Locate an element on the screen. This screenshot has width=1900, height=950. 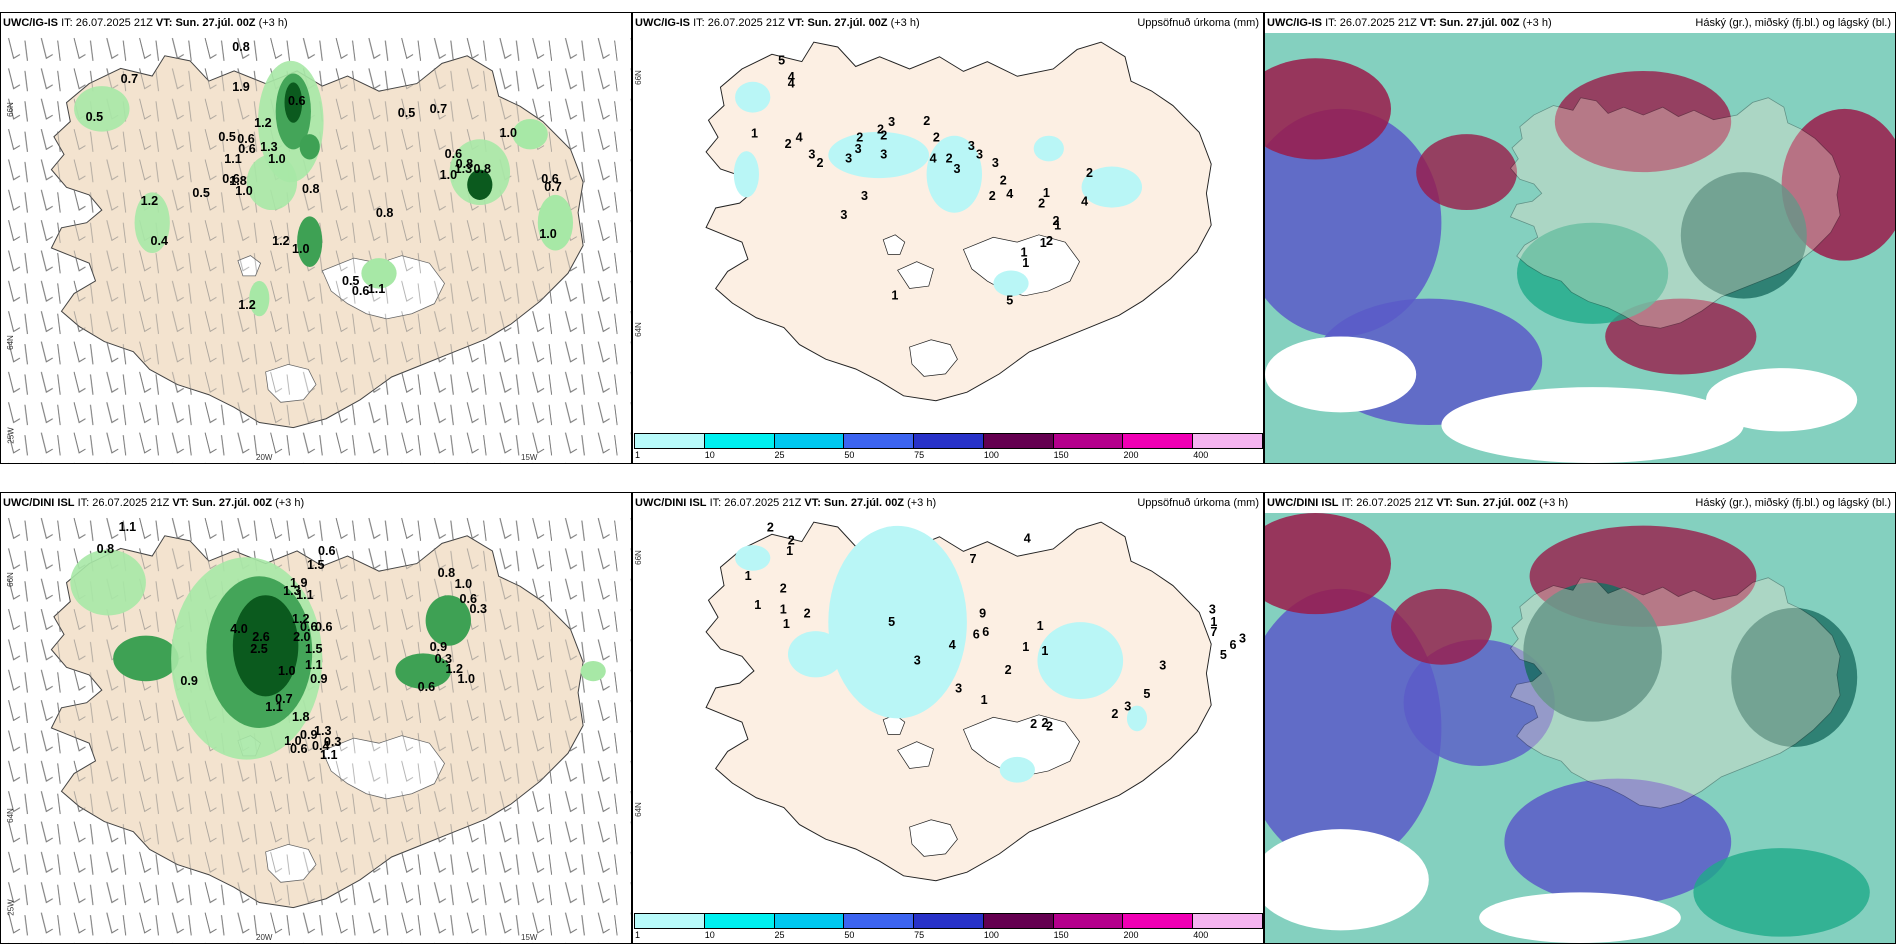
wind-value-label: 1.5 is located at coordinates (313, 649).